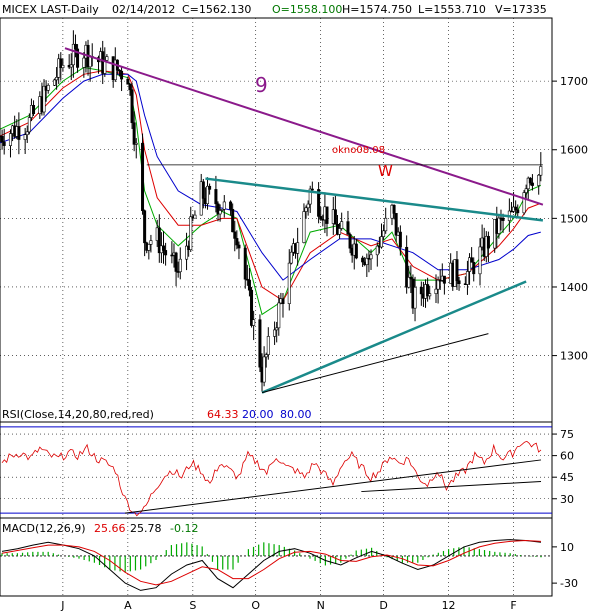 Image resolution: width=590 pixels, height=614 pixels. Describe the element at coordinates (449, 605) in the screenshot. I see `x-tick-label: 12` at that location.